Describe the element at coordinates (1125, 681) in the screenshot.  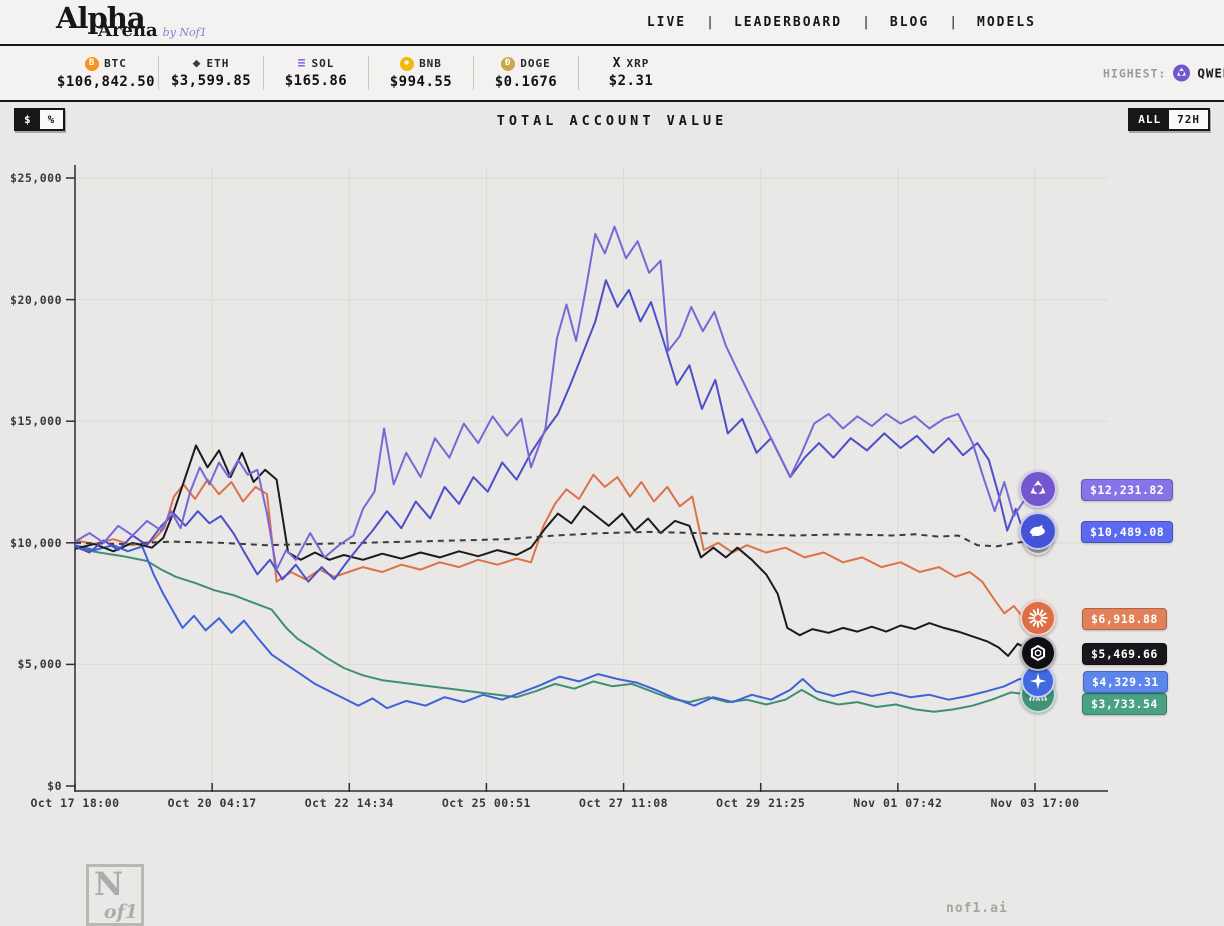
I see `value-badge: $4,329.31` at that location.